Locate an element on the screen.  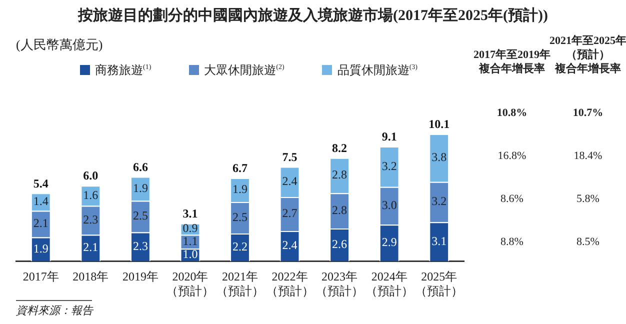
data-label: 0.9 is located at coordinates (190, 228).